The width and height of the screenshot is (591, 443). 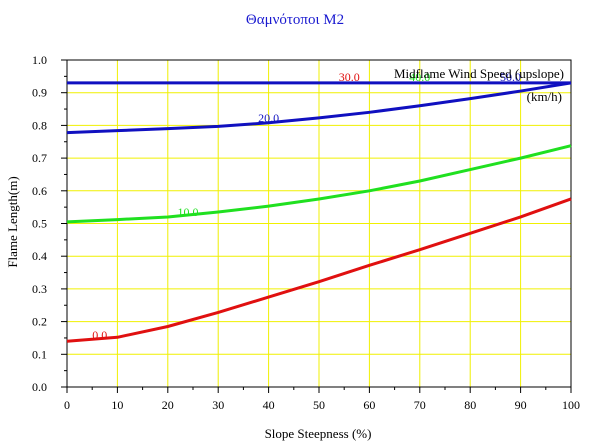 I want to click on x-tick-label: 100, so click(x=571, y=405).